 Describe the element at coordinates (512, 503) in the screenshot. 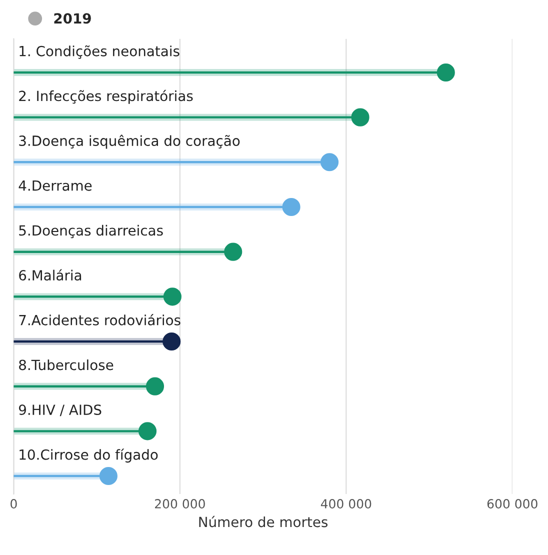

I see `x-tick-label: 600 000` at that location.